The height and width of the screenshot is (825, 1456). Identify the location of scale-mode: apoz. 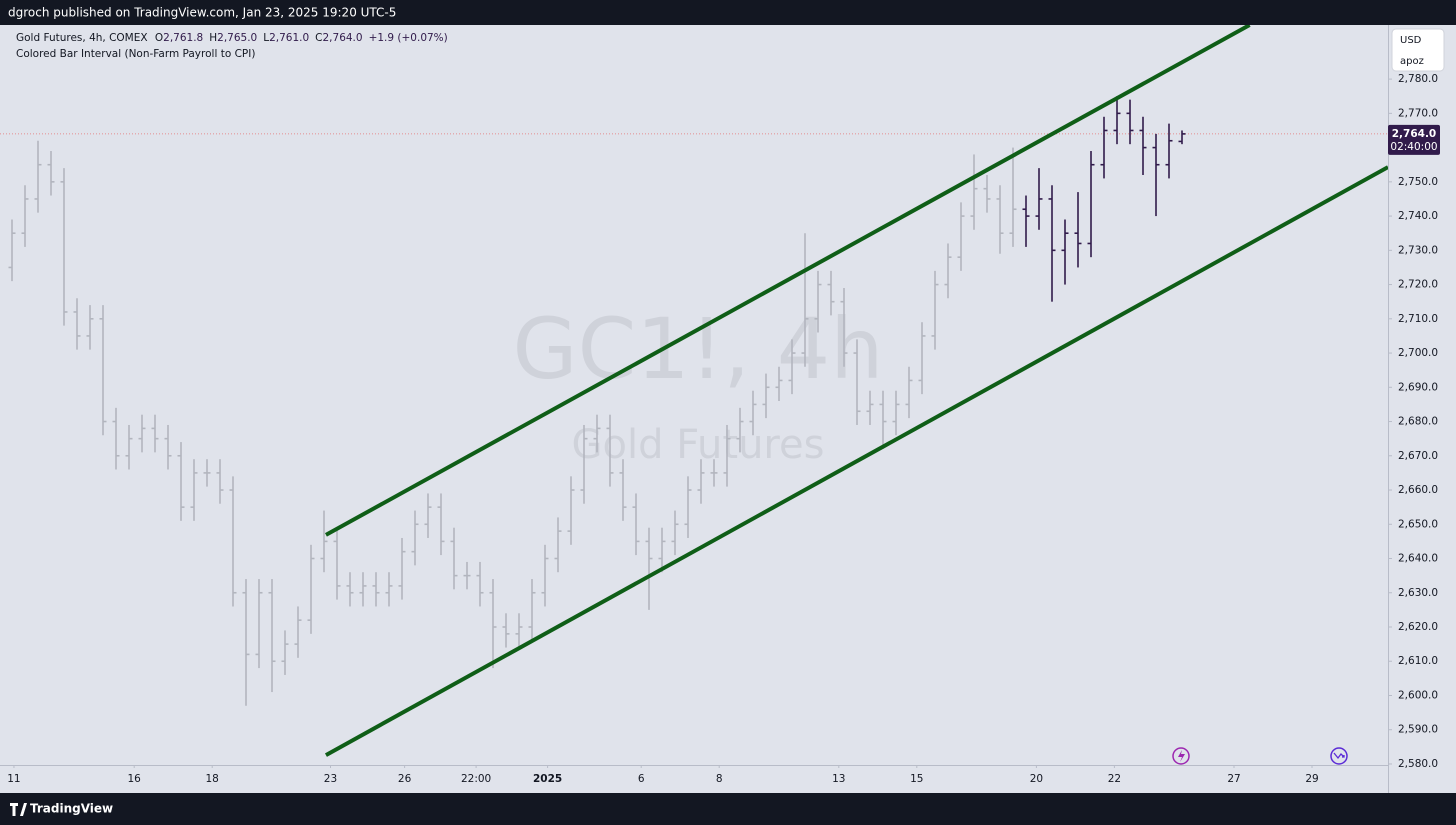
(1412, 61).